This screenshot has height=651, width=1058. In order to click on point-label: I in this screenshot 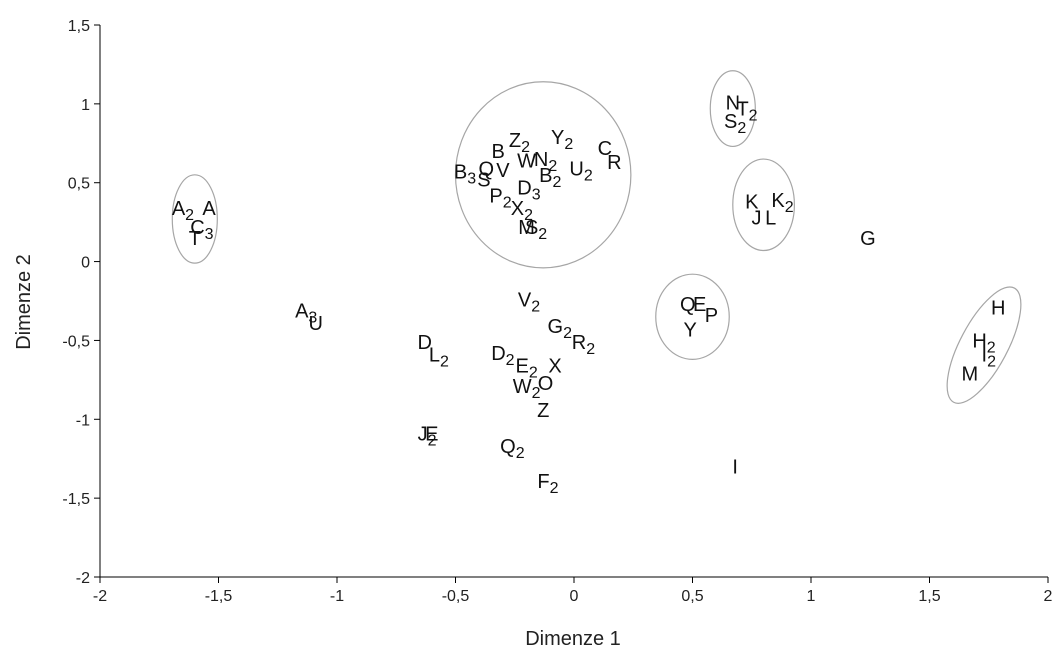, I will do `click(735, 468)`.